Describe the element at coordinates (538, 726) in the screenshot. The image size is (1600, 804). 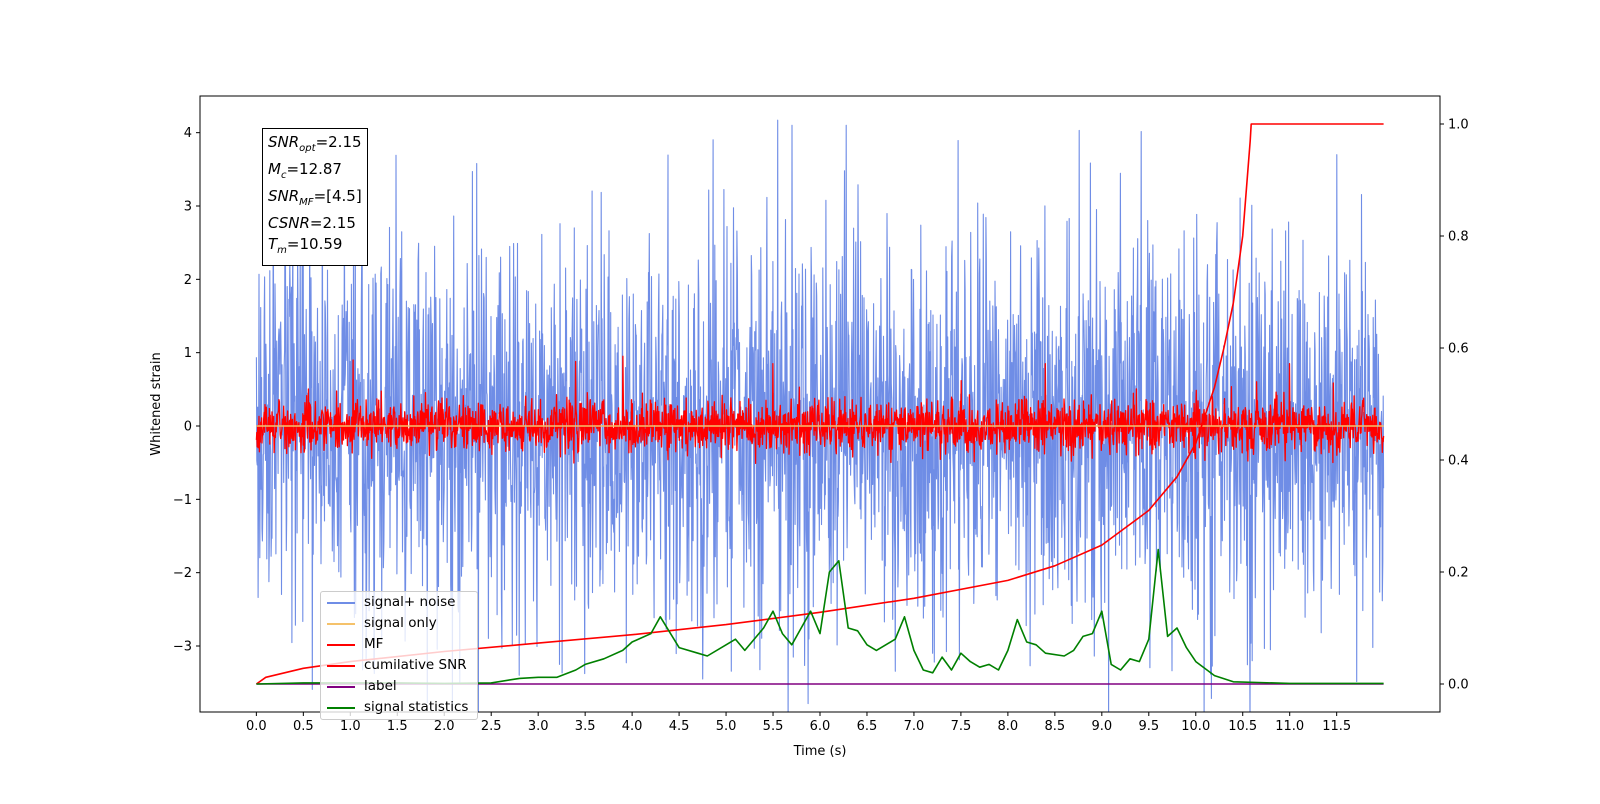
I see `x-tick-label: 3.0` at that location.